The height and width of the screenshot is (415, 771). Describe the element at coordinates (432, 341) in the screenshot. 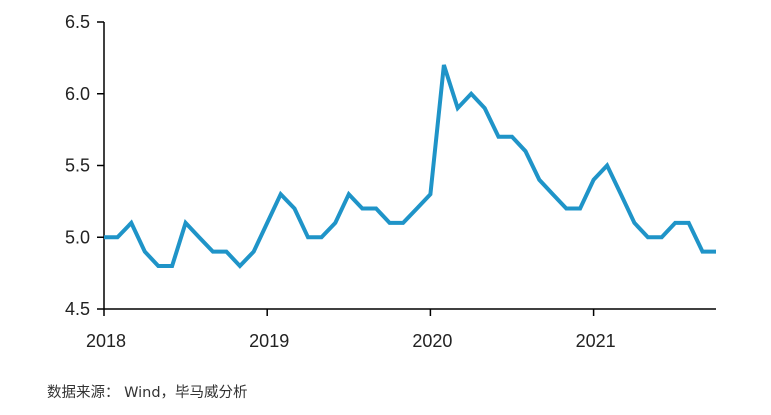

I see `x-tick-label: 2020` at that location.